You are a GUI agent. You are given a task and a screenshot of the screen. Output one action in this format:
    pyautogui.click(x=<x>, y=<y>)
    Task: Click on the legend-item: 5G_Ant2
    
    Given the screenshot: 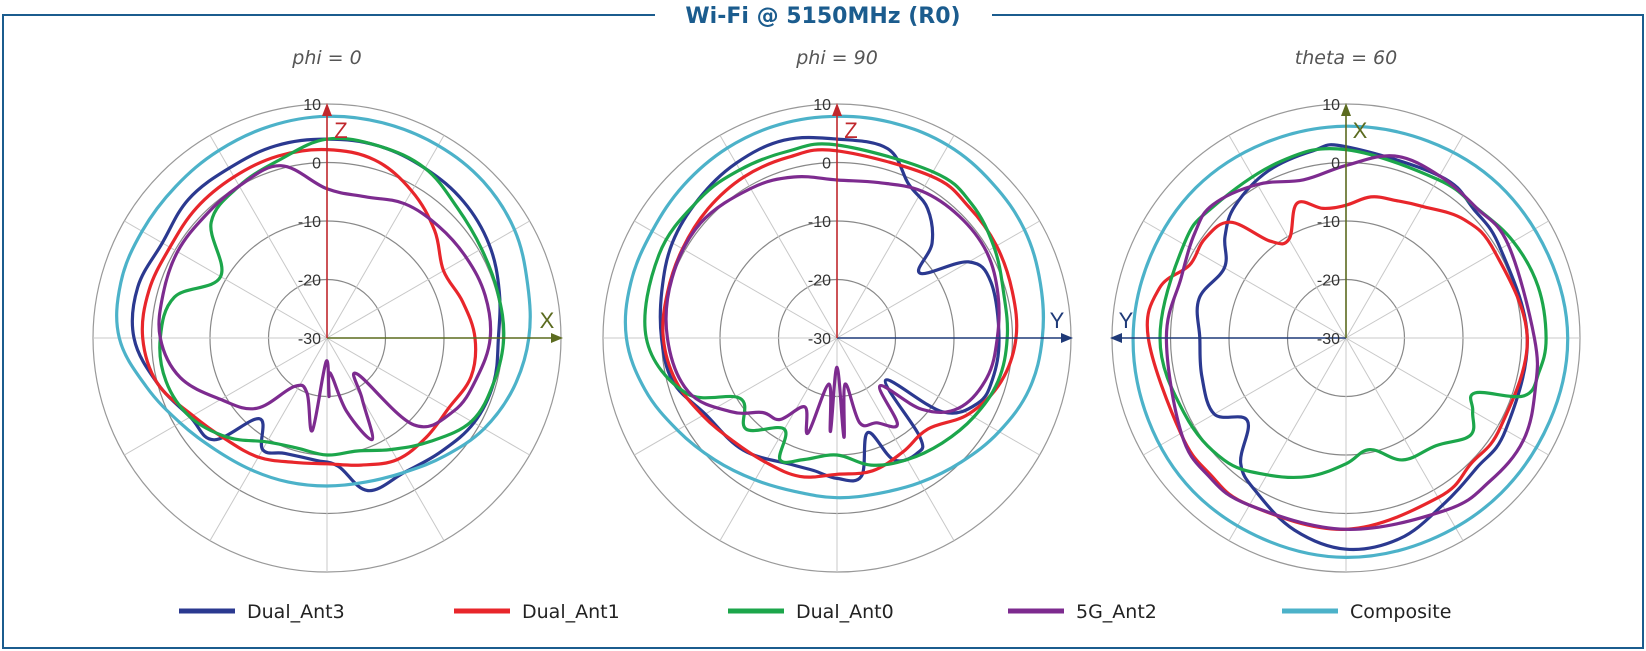 What is the action you would take?
    pyautogui.click(x=1082, y=612)
    